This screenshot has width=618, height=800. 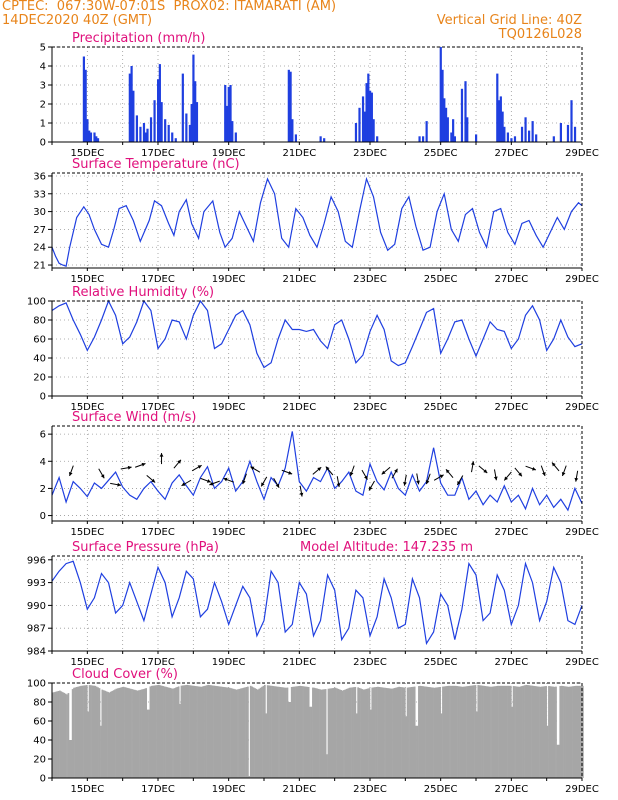 I want to click on x-tick-label: 19DEC, so click(x=229, y=407).